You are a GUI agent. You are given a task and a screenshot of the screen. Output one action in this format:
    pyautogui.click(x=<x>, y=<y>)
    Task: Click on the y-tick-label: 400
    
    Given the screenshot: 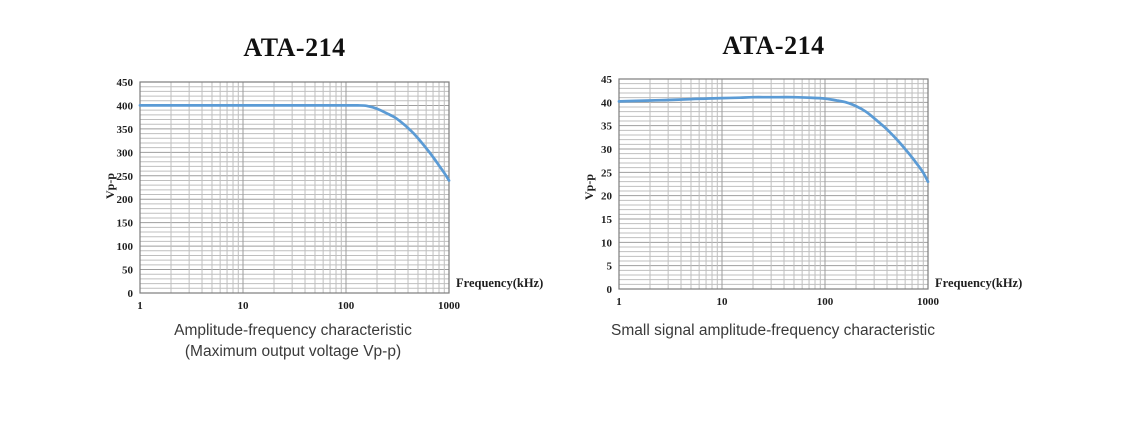 What is the action you would take?
    pyautogui.click(x=125, y=106)
    